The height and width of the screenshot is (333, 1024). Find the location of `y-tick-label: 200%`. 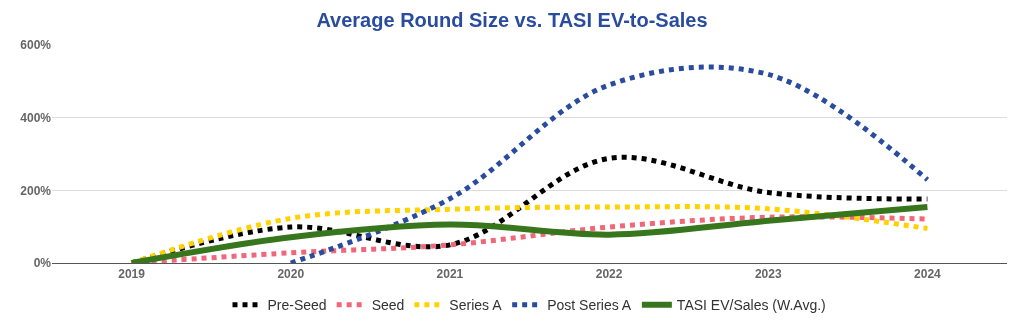

y-tick-label: 200% is located at coordinates (36, 190).